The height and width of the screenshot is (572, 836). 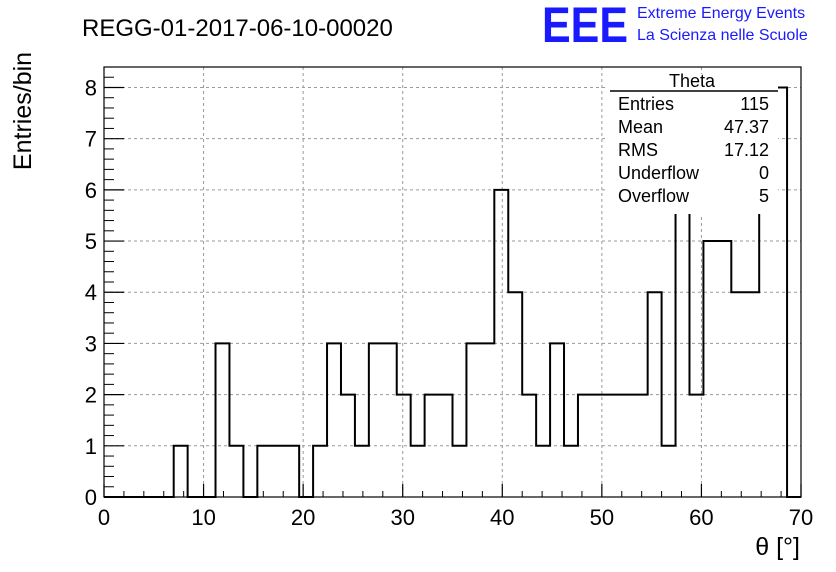 I want to click on y-tick-label: 8, so click(x=91, y=87).